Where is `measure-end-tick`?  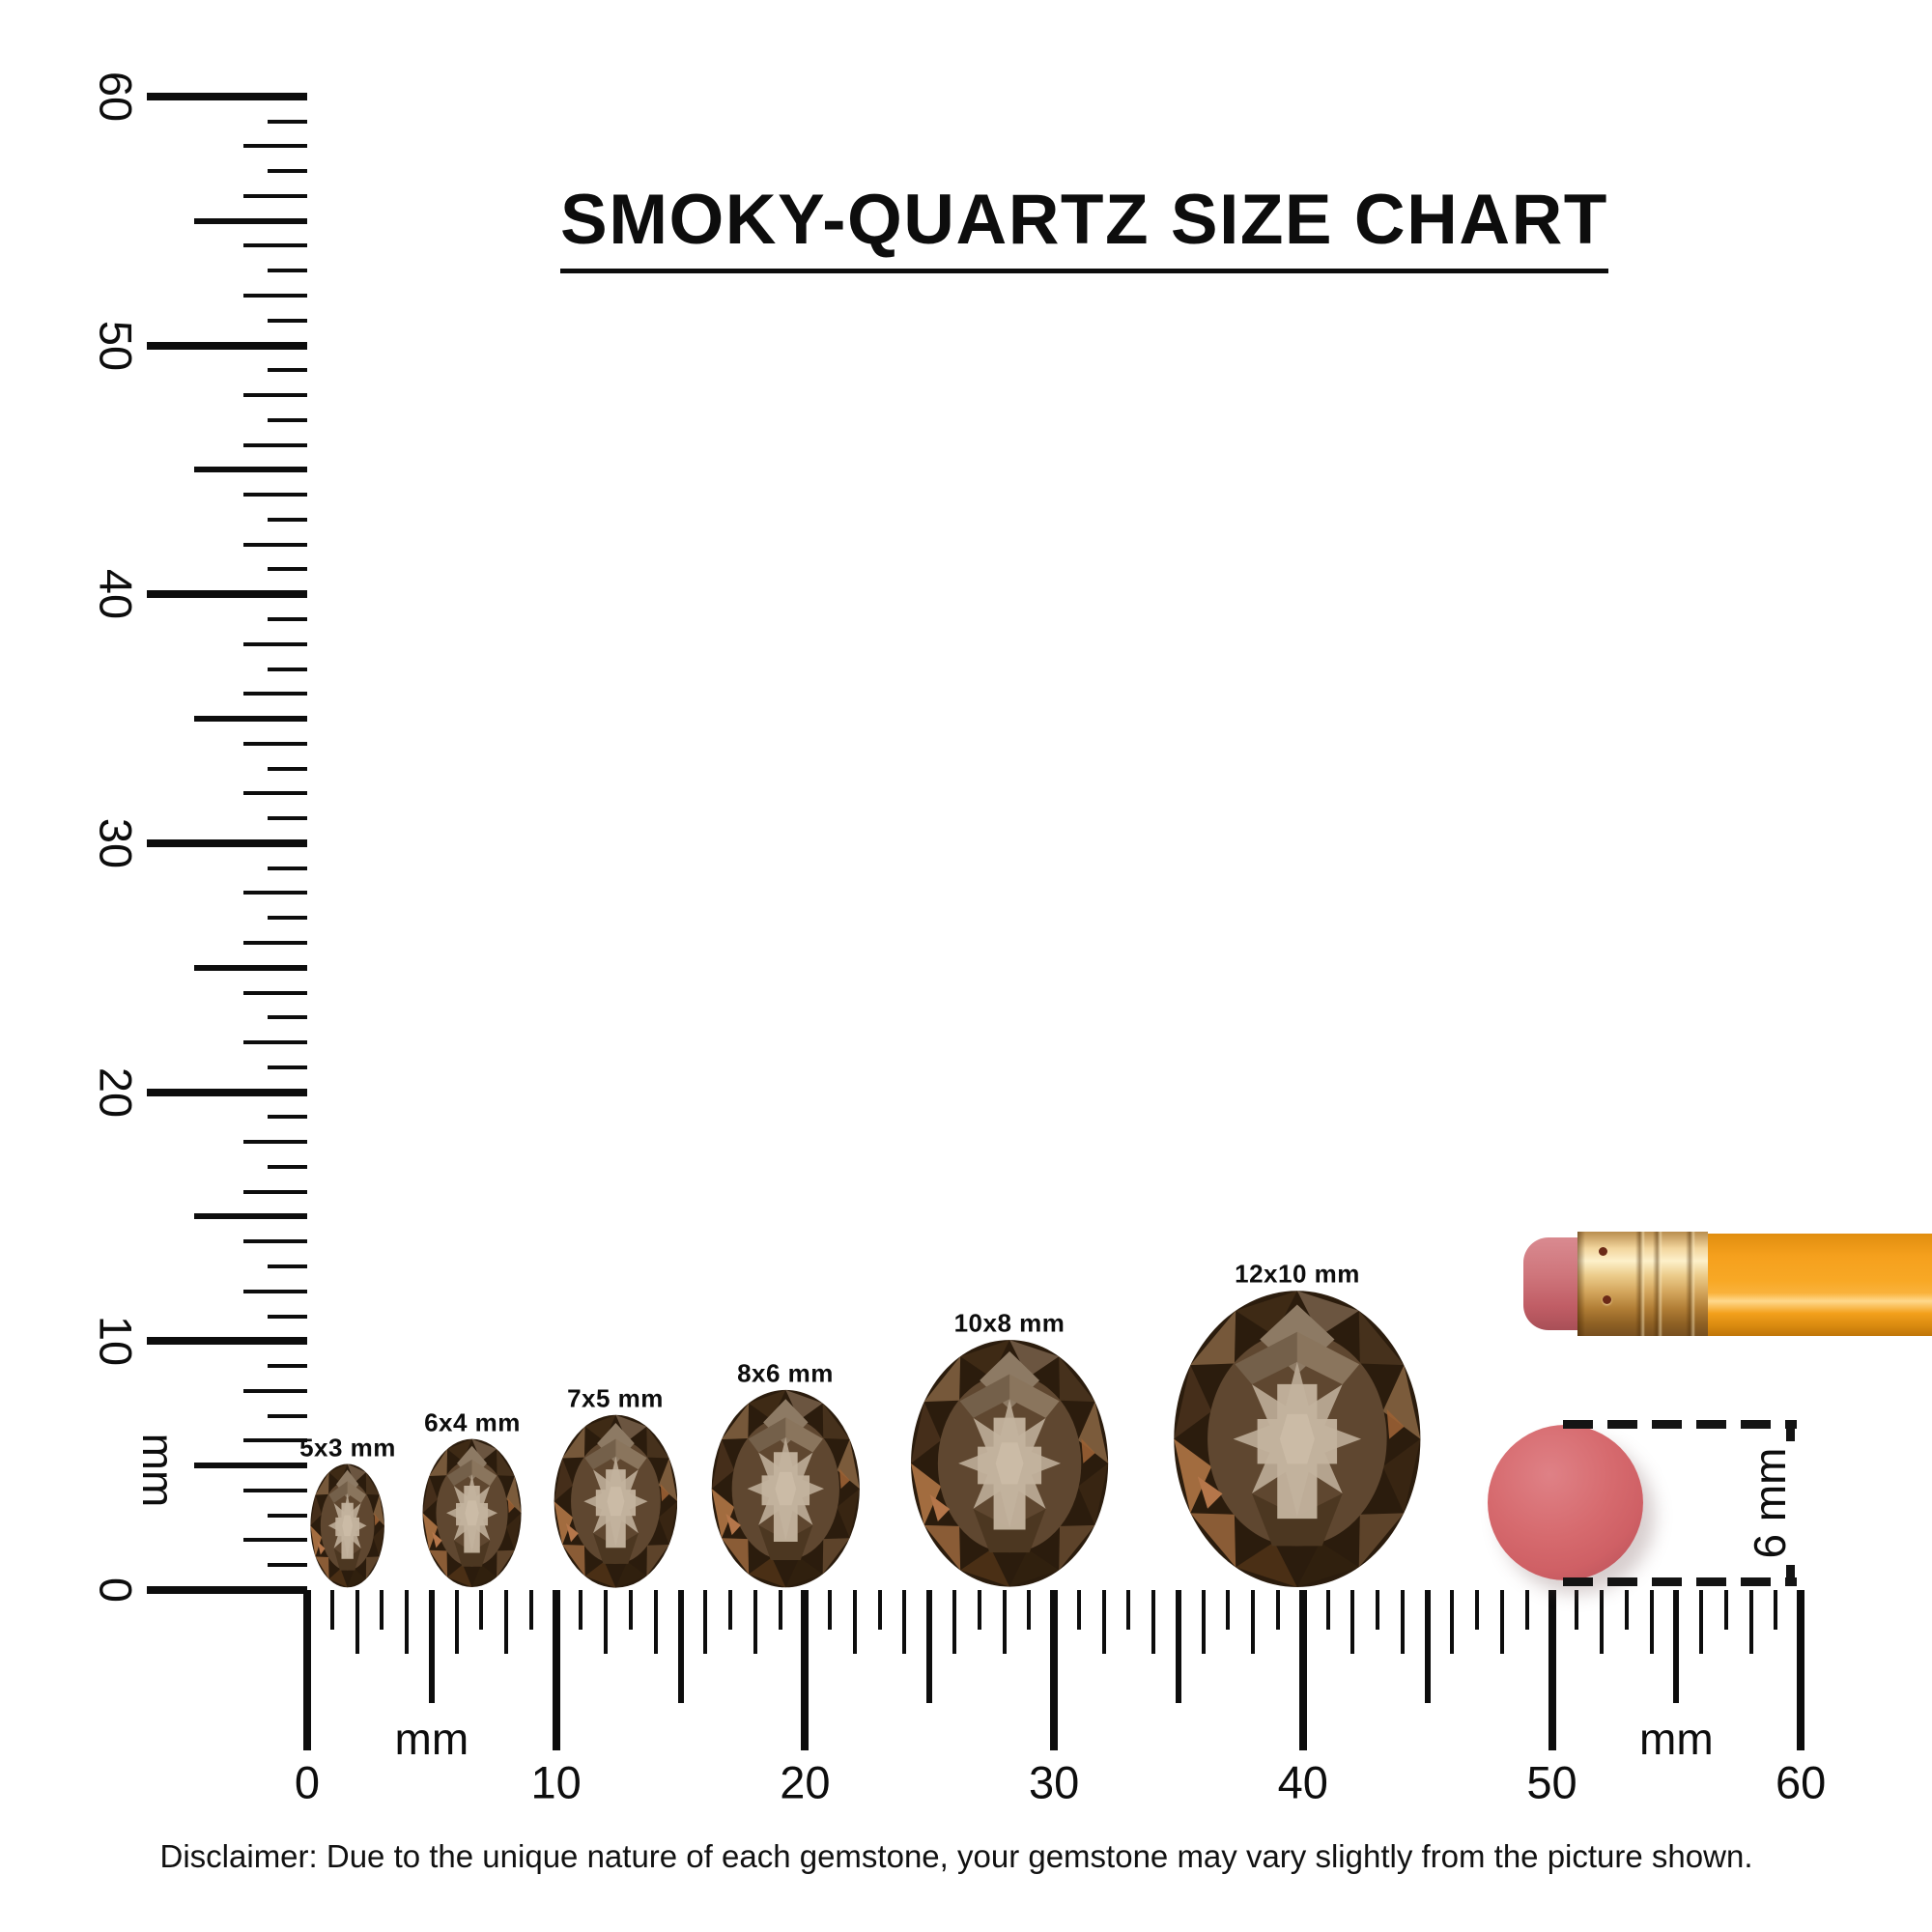
measure-end-tick is located at coordinates (1790, 1575).